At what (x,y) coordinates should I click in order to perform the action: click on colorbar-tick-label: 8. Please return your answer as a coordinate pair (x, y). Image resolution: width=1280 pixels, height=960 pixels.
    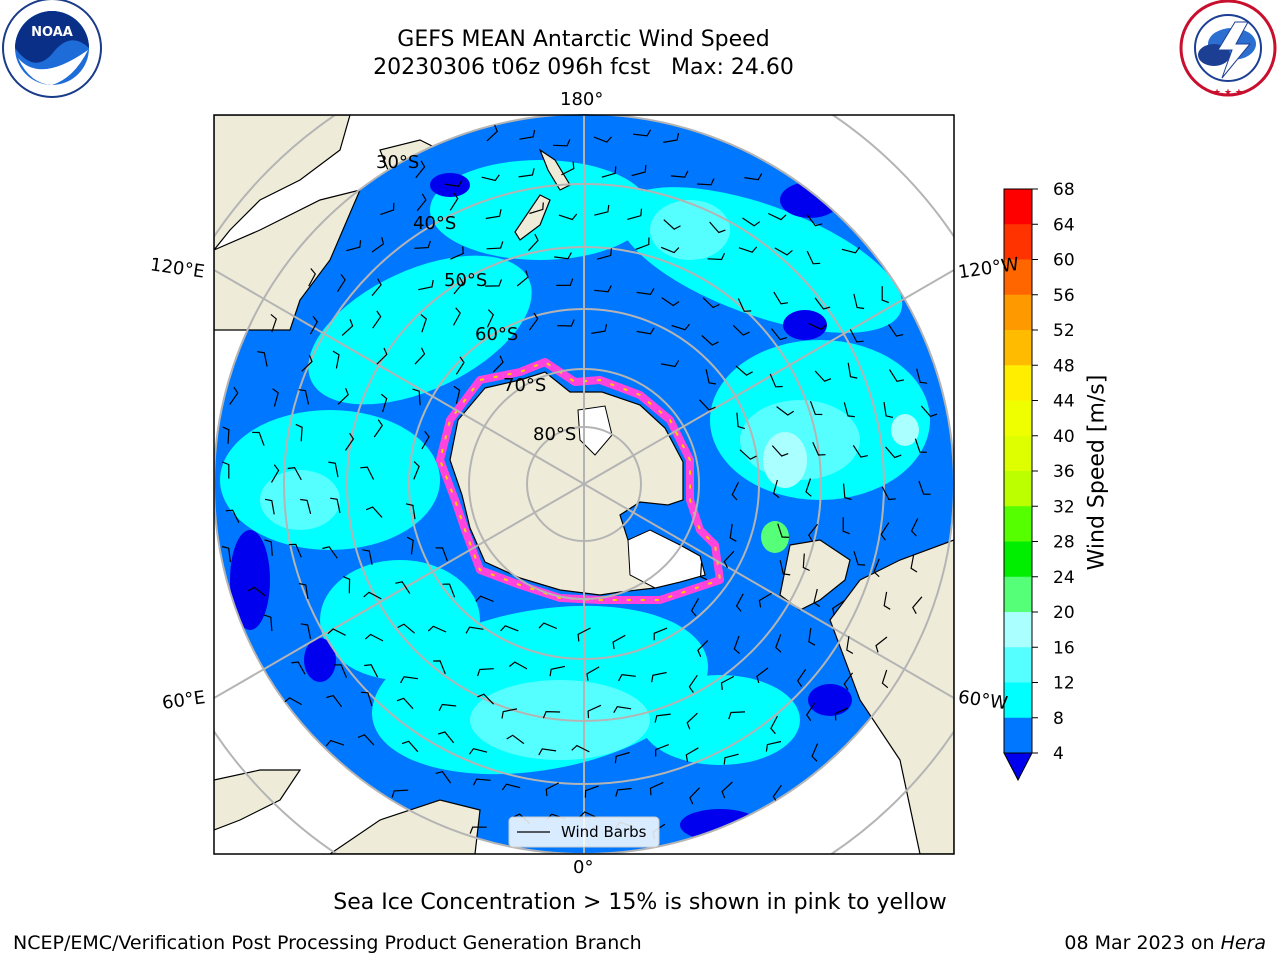
    Looking at the image, I should click on (1058, 719).